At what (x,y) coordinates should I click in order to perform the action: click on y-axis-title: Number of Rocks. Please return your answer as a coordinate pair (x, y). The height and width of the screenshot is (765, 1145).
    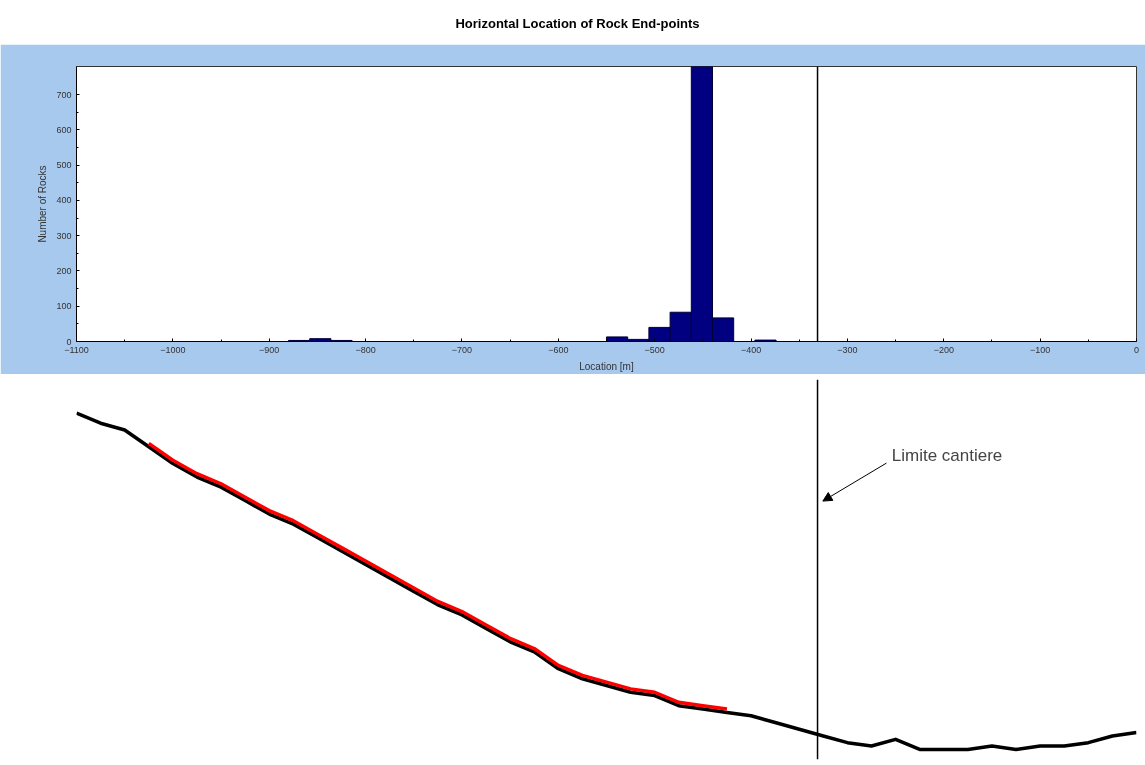
    Looking at the image, I should click on (43, 204).